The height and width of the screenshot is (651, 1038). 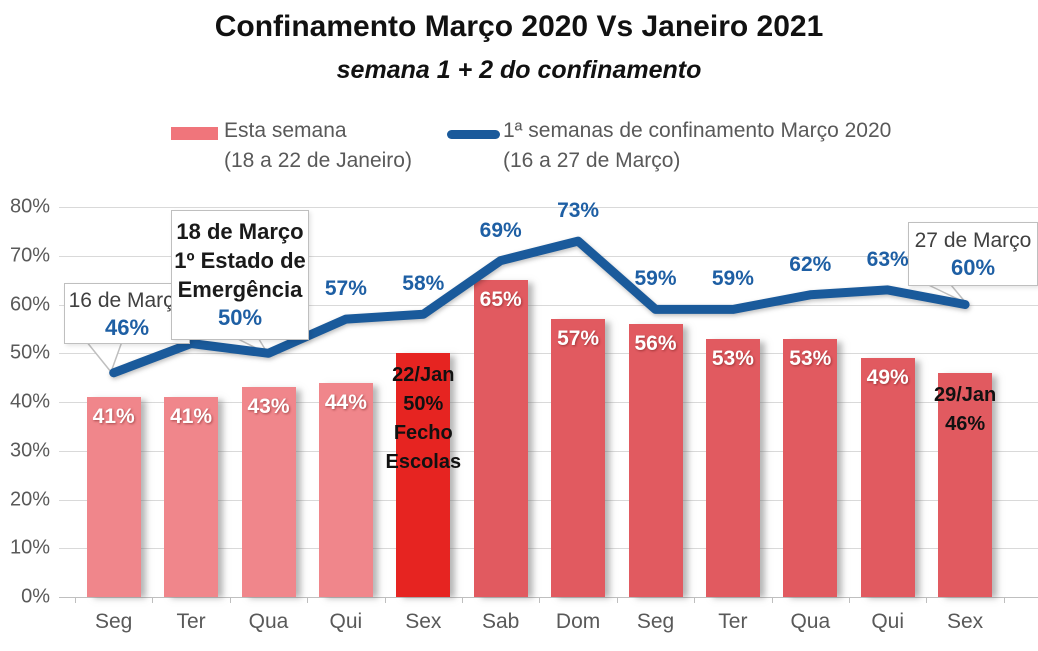 What do you see at coordinates (501, 621) in the screenshot?
I see `x-axis-category-label: Sab` at bounding box center [501, 621].